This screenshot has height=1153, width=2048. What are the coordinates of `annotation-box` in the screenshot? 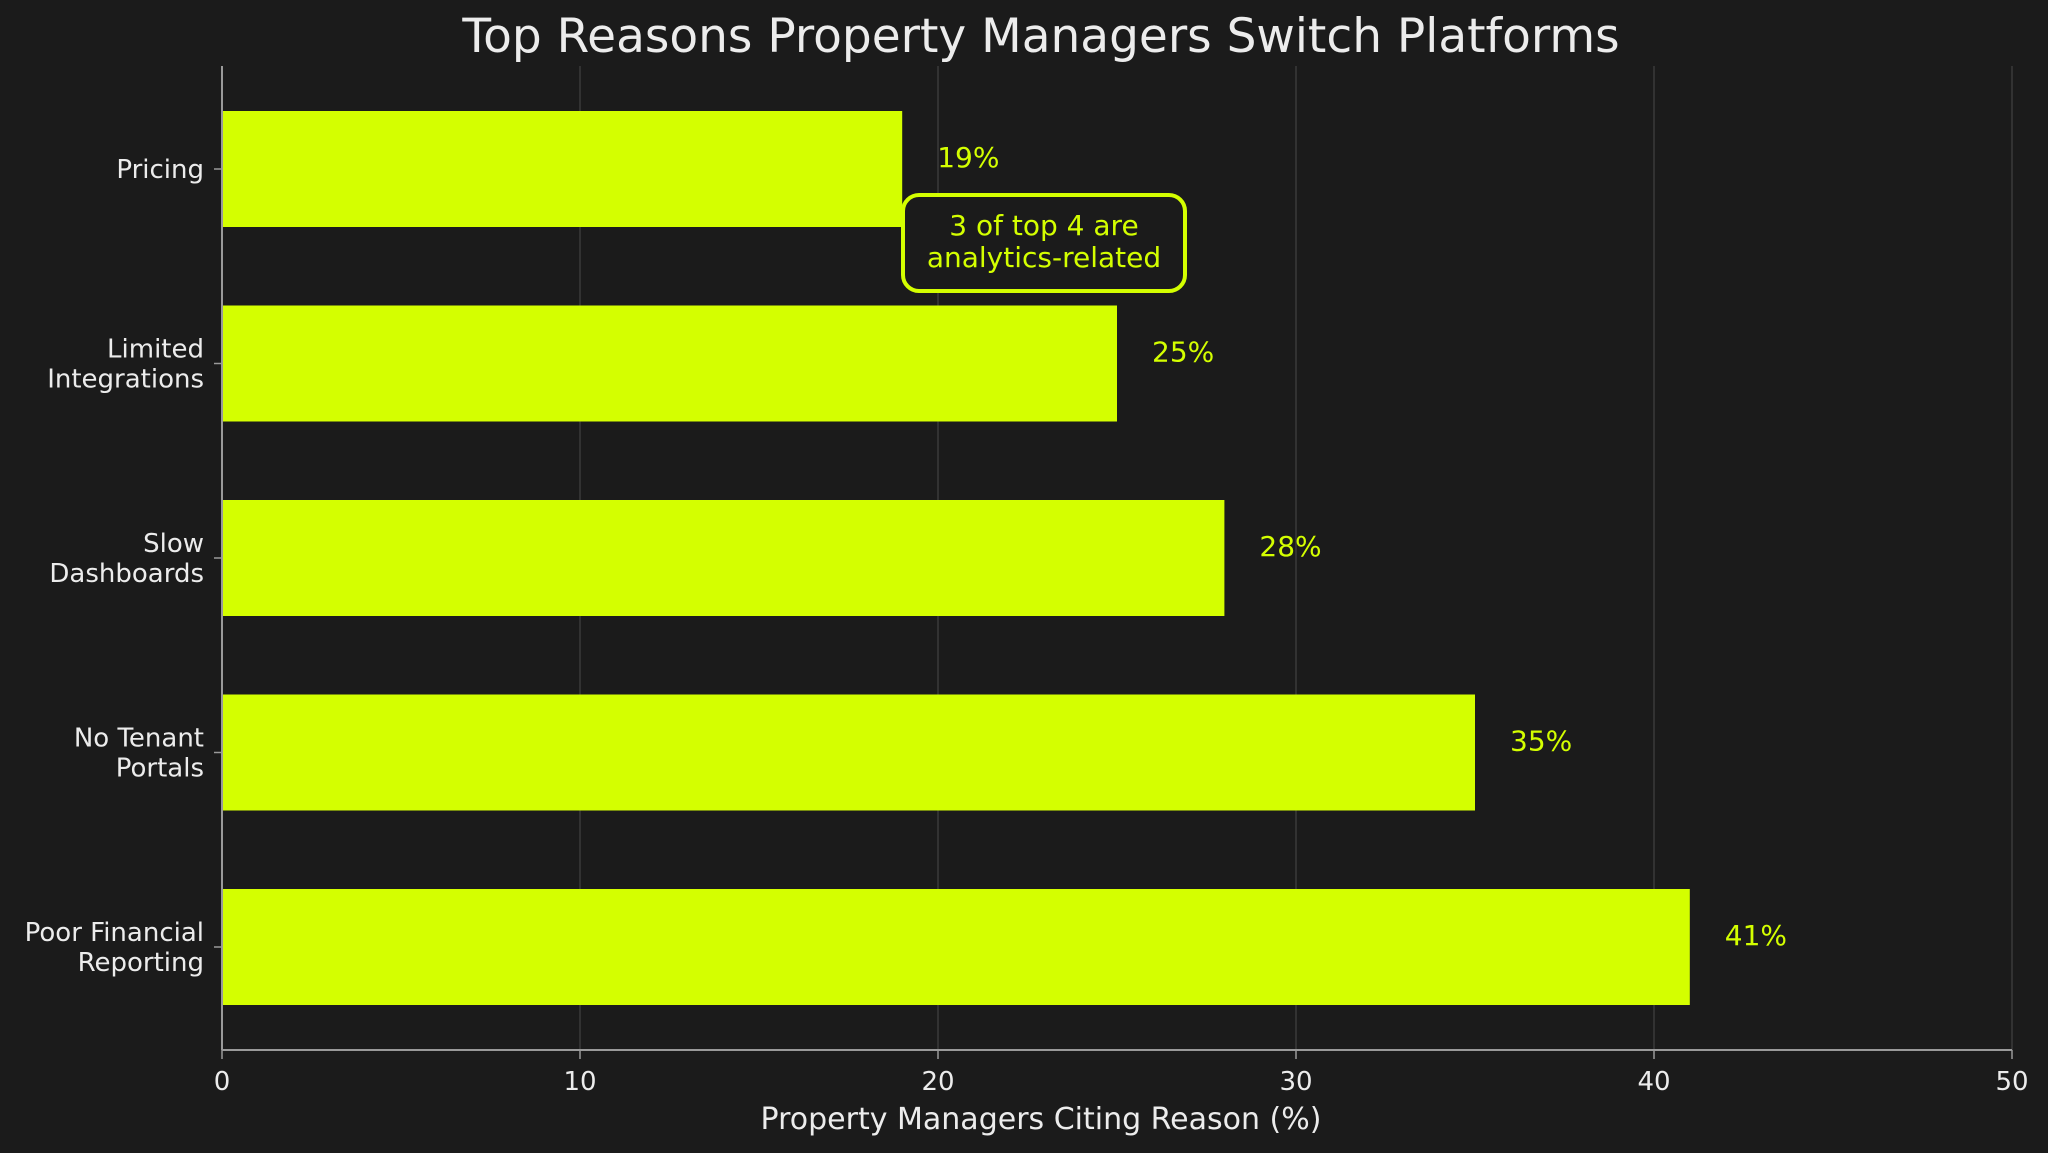 It's located at (1044, 243).